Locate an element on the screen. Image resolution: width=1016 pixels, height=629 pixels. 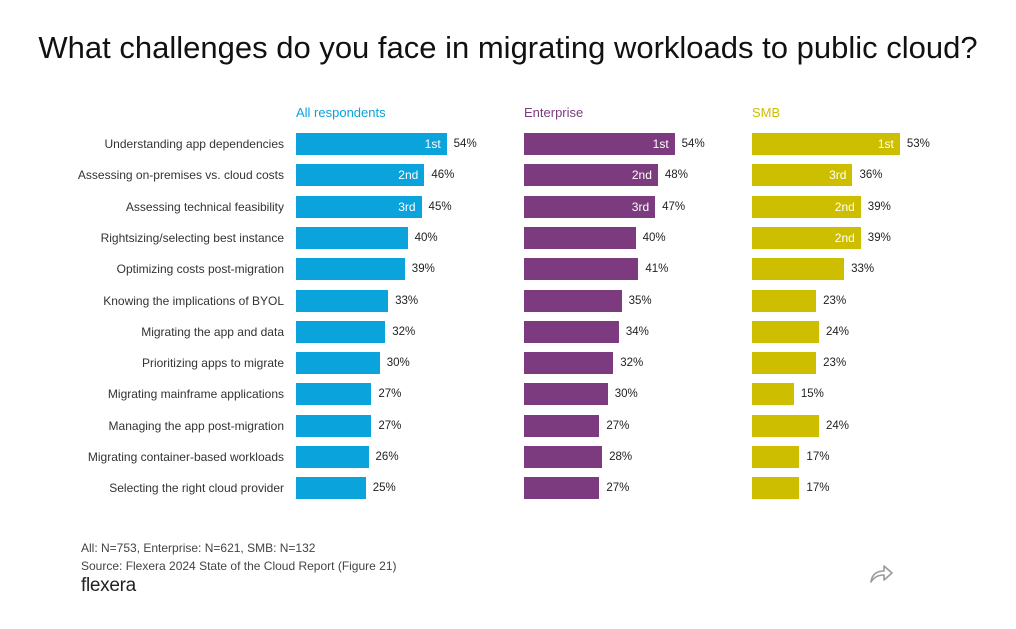
value-label: 46% is located at coordinates (443, 175).